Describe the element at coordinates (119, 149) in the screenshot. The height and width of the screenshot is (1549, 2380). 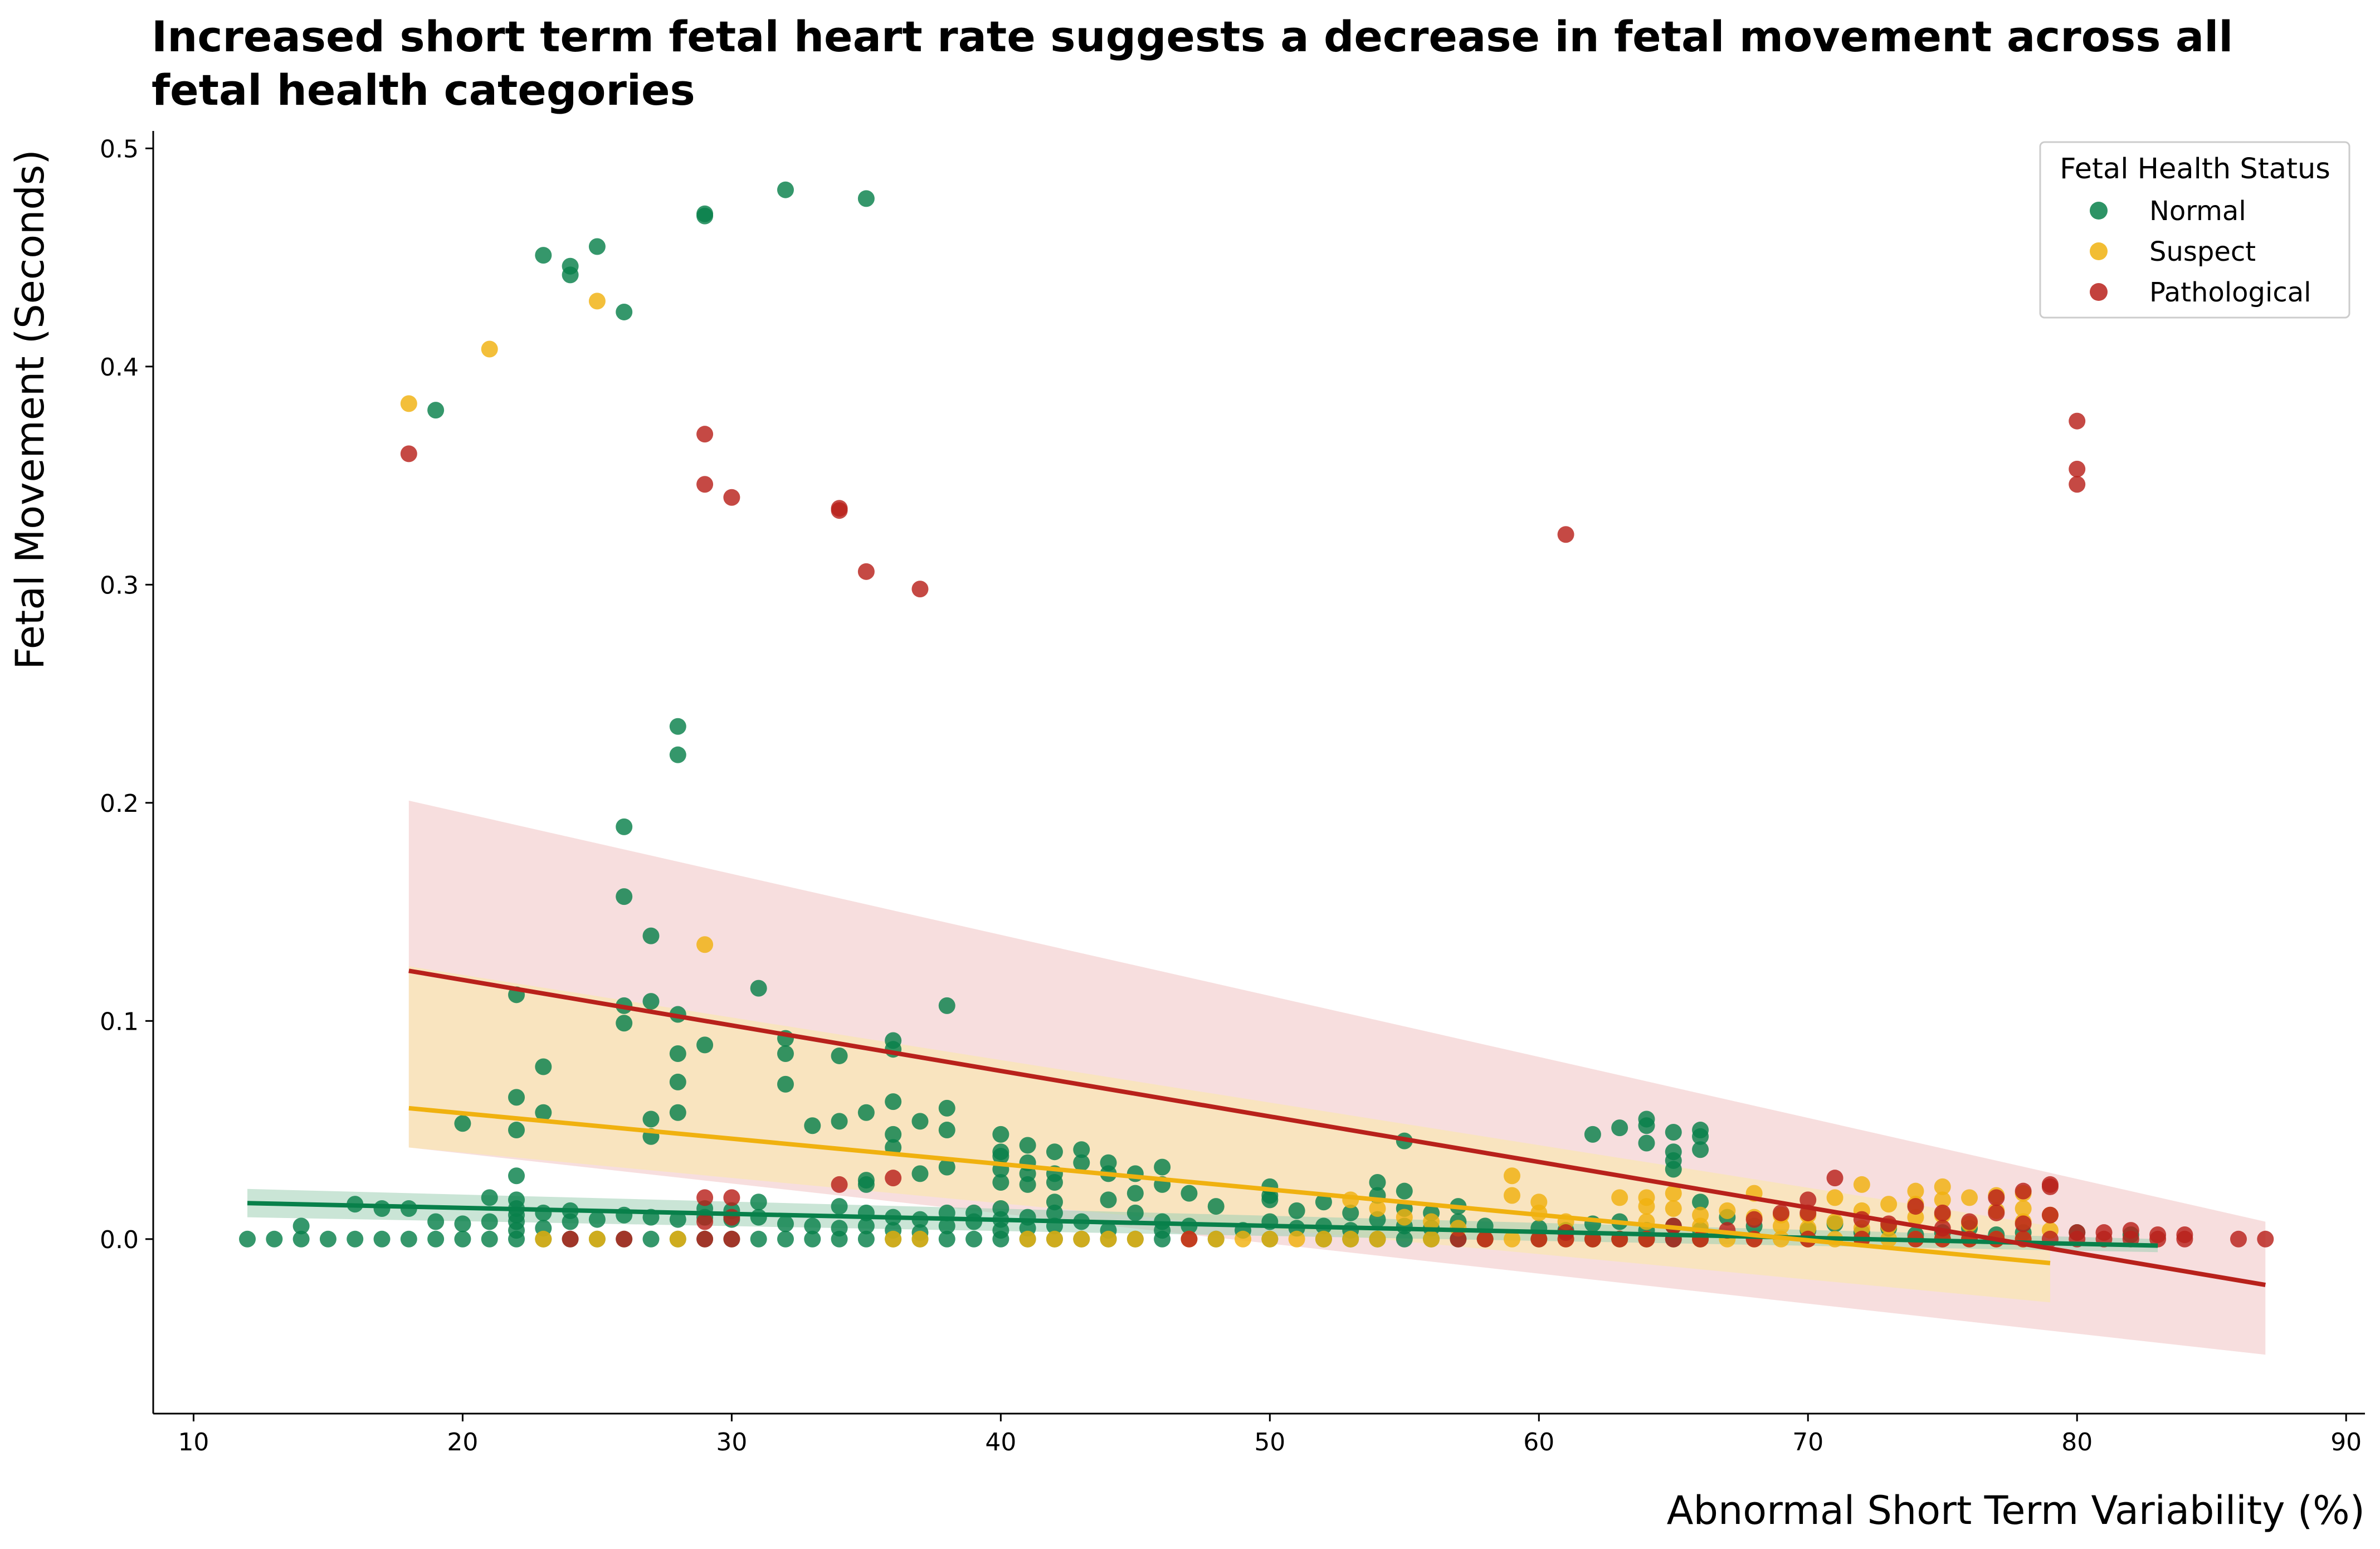
I see `y-tick-label: 0.5` at that location.